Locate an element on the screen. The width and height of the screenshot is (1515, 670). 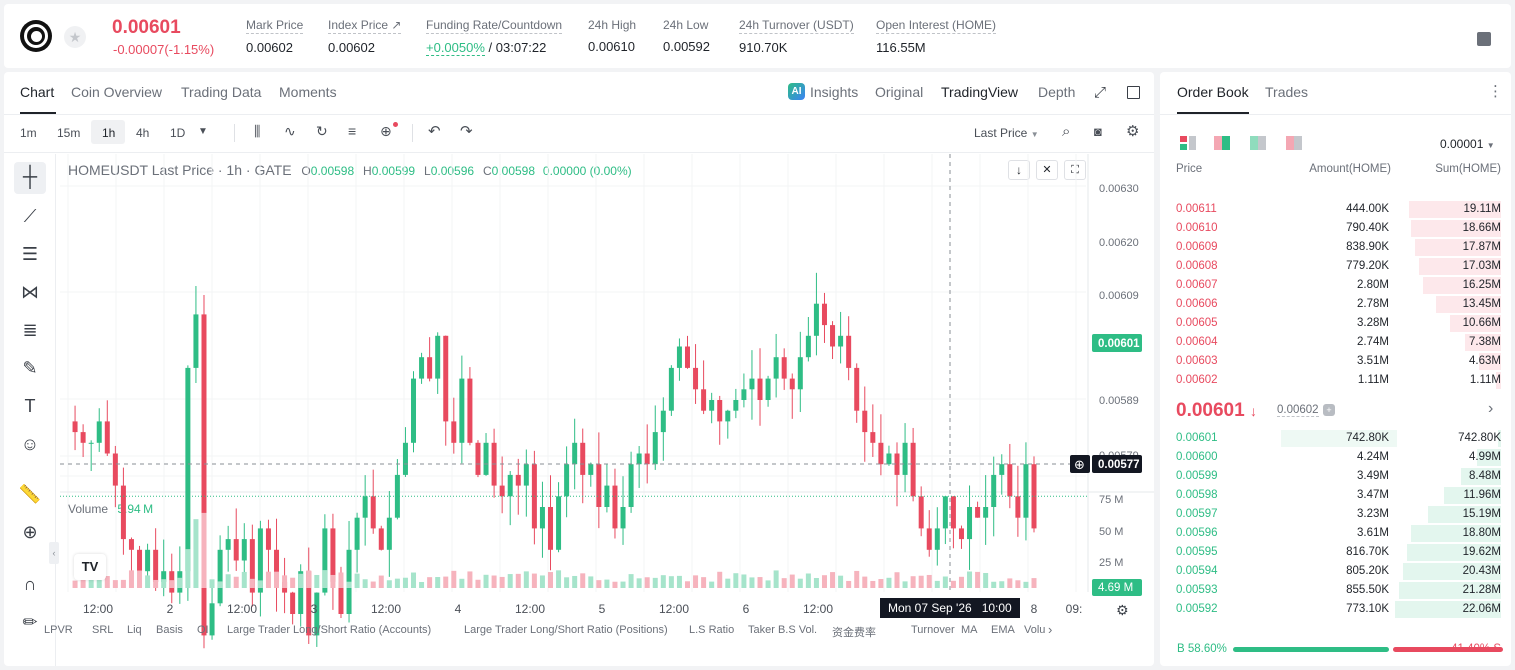
arrow-down-icon: ↓ is located at coordinates (1019, 170).